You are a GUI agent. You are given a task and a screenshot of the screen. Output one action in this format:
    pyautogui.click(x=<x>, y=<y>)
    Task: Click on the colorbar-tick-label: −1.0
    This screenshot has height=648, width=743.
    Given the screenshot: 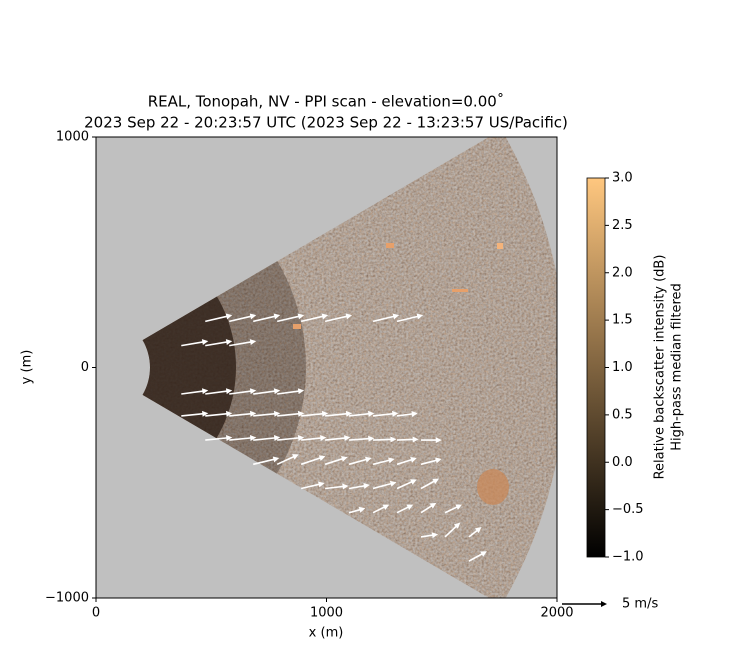 What is the action you would take?
    pyautogui.click(x=628, y=557)
    